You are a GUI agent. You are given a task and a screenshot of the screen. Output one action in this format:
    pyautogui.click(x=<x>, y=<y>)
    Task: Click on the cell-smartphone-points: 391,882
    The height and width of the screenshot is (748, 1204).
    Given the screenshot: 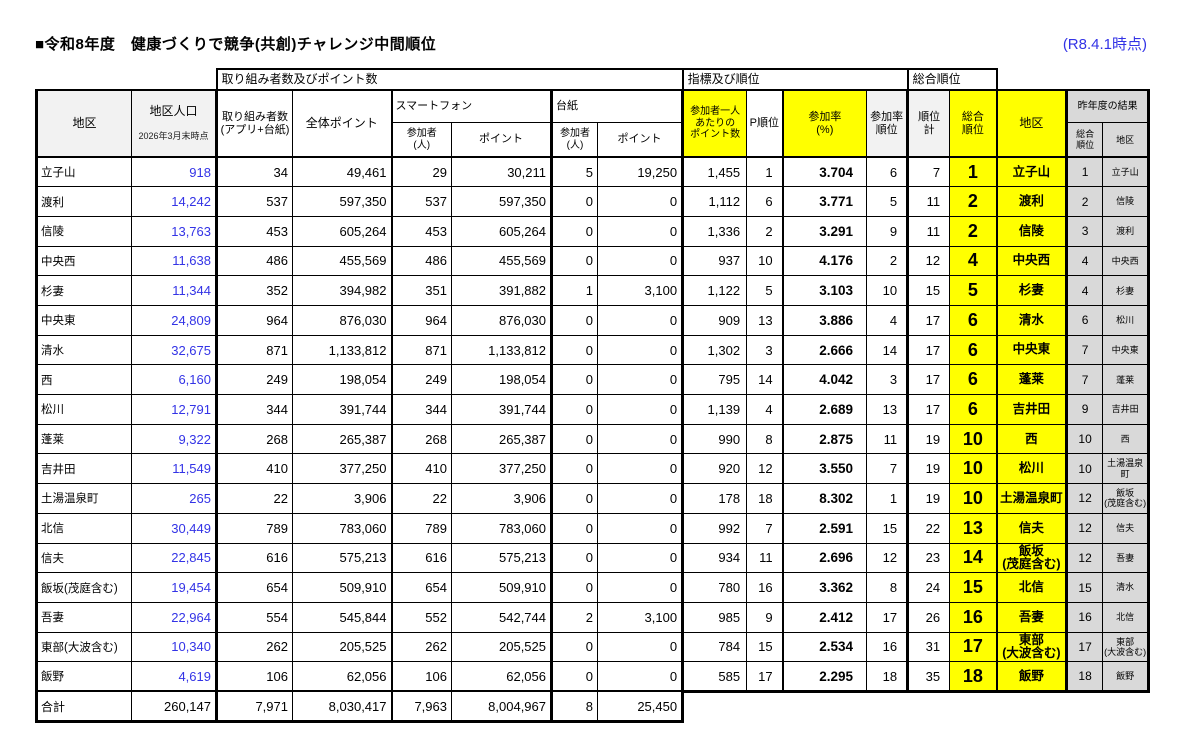 What is the action you would take?
    pyautogui.click(x=501, y=291)
    